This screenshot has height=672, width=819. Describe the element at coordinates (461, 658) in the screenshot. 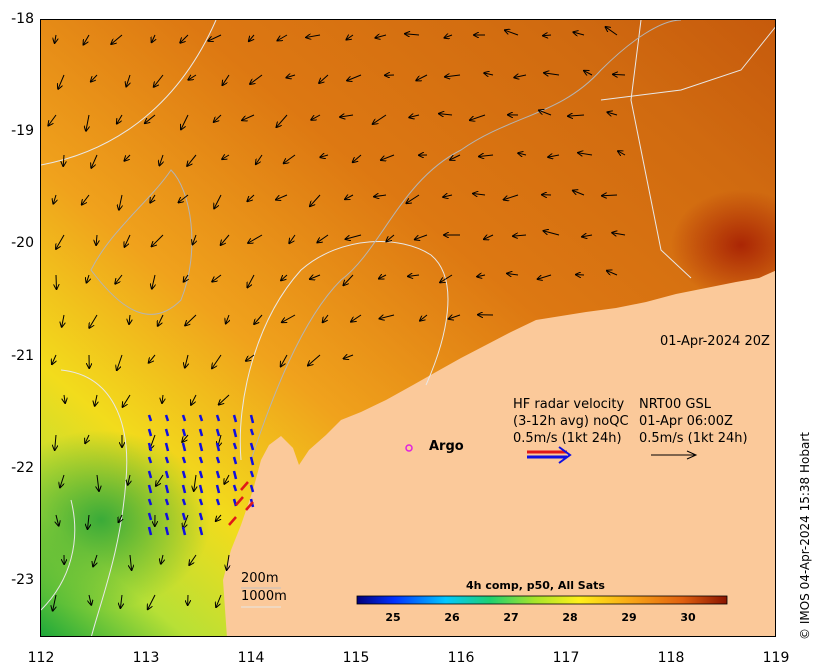

I see `x-axis-label: 116` at that location.